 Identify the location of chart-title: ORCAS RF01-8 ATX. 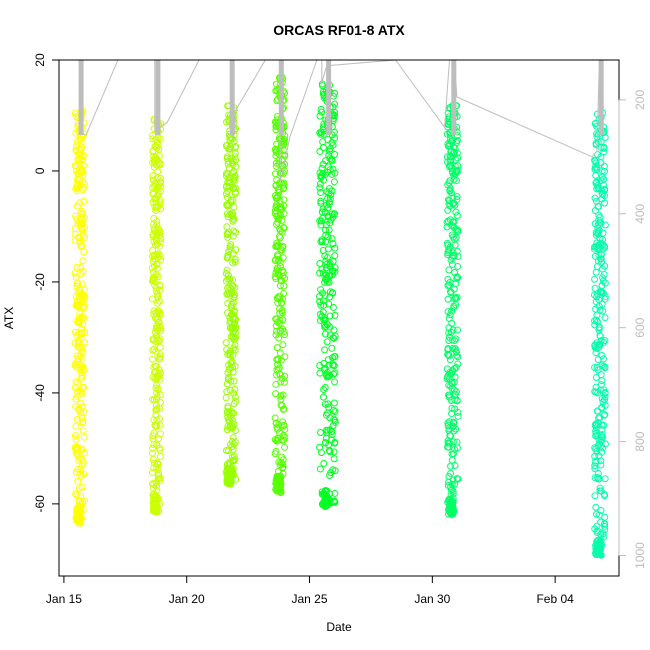
(339, 30).